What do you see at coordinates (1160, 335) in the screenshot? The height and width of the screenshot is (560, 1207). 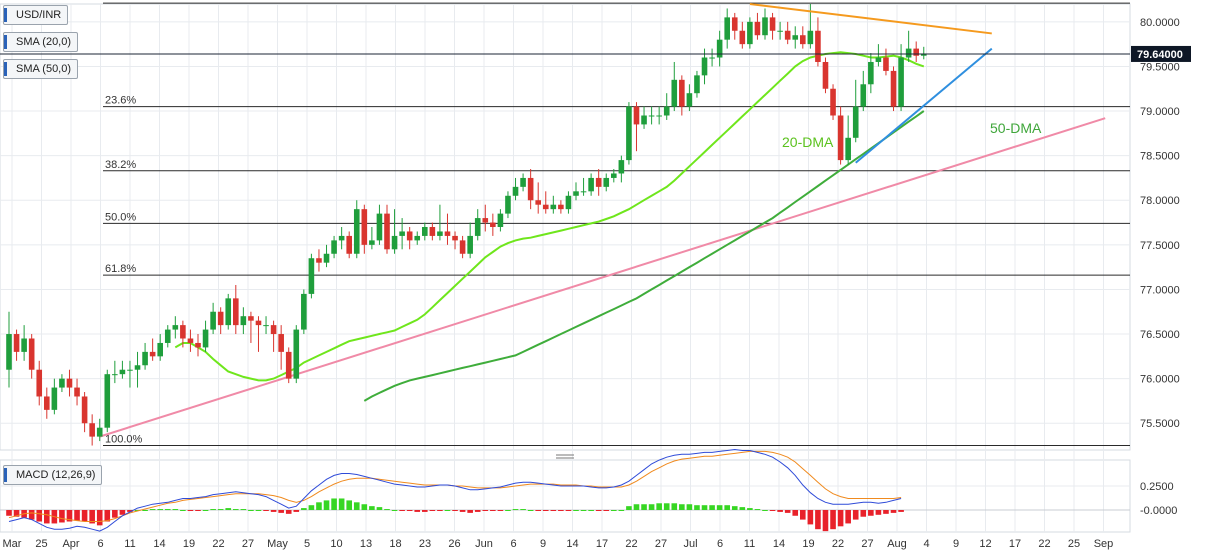 I see `price-tick-label: 76.5000` at bounding box center [1160, 335].